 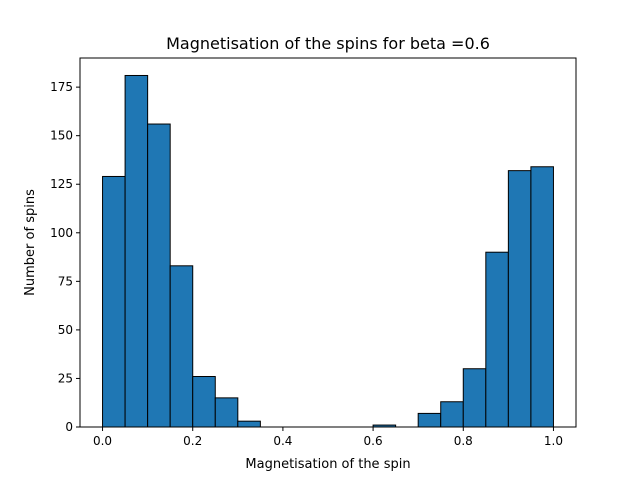 What do you see at coordinates (61, 233) in the screenshot?
I see `y-tick-label: 100` at bounding box center [61, 233].